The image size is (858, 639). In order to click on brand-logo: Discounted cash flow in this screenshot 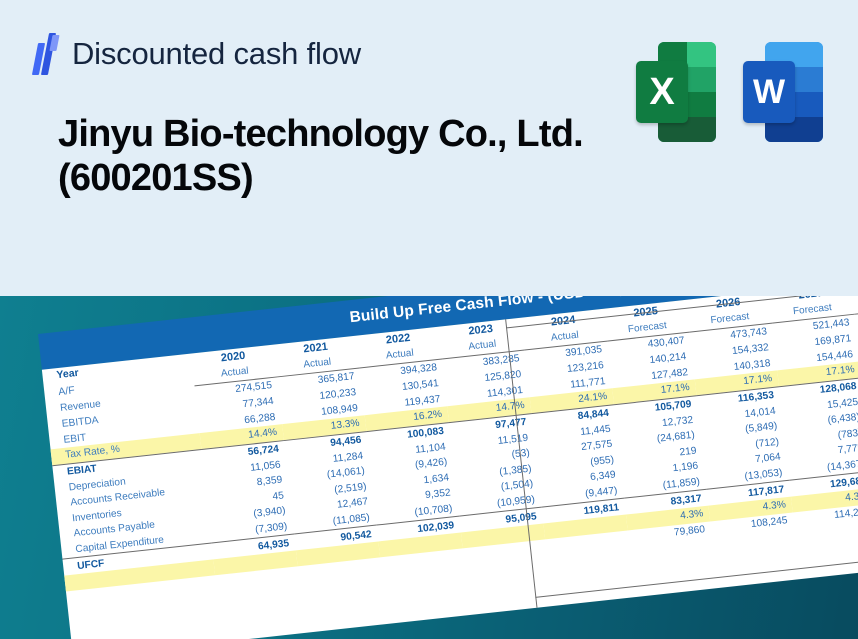, I will do `click(196, 54)`.